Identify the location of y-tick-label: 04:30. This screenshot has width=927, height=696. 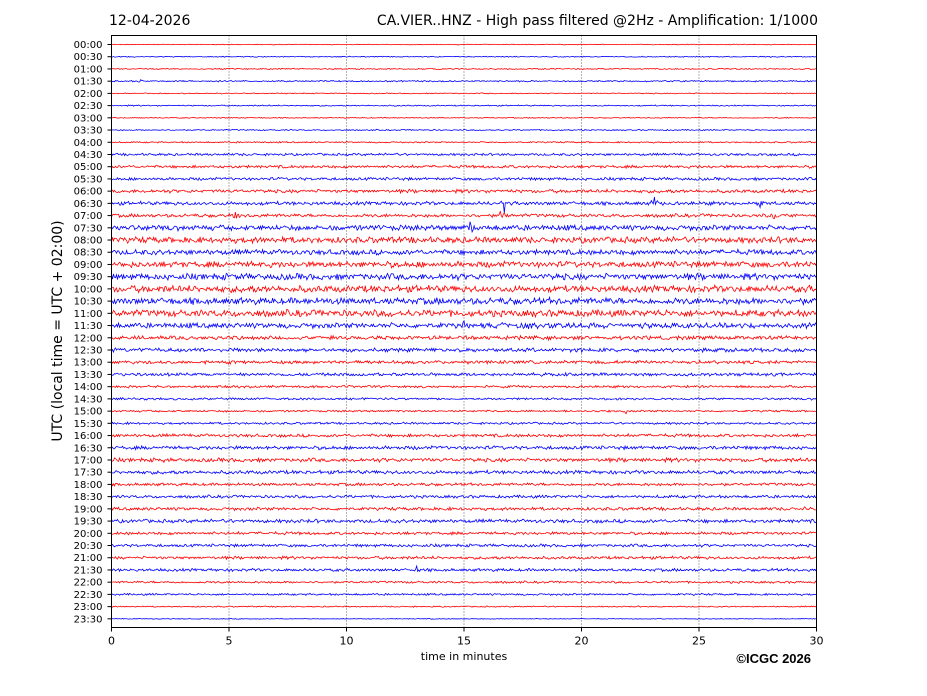
(88, 155).